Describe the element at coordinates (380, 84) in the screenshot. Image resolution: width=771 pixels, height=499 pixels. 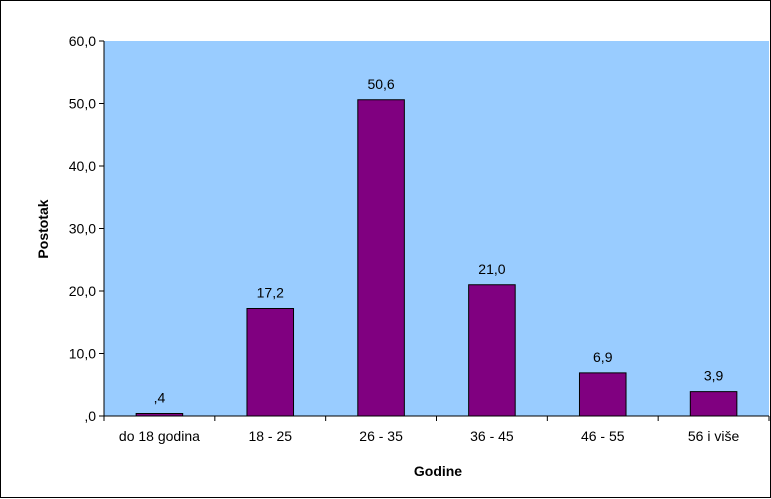
I see `data-label: 50,6` at that location.